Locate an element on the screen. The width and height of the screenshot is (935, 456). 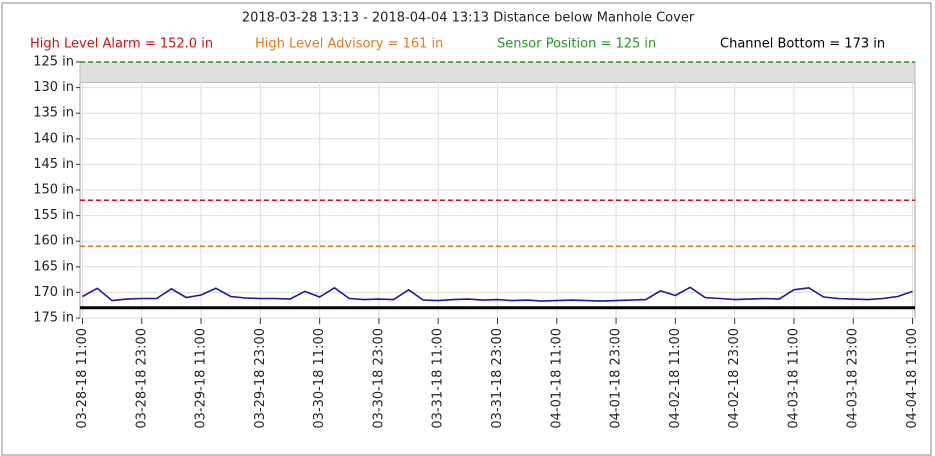
y-tick-label: 145 in is located at coordinates (53, 164).